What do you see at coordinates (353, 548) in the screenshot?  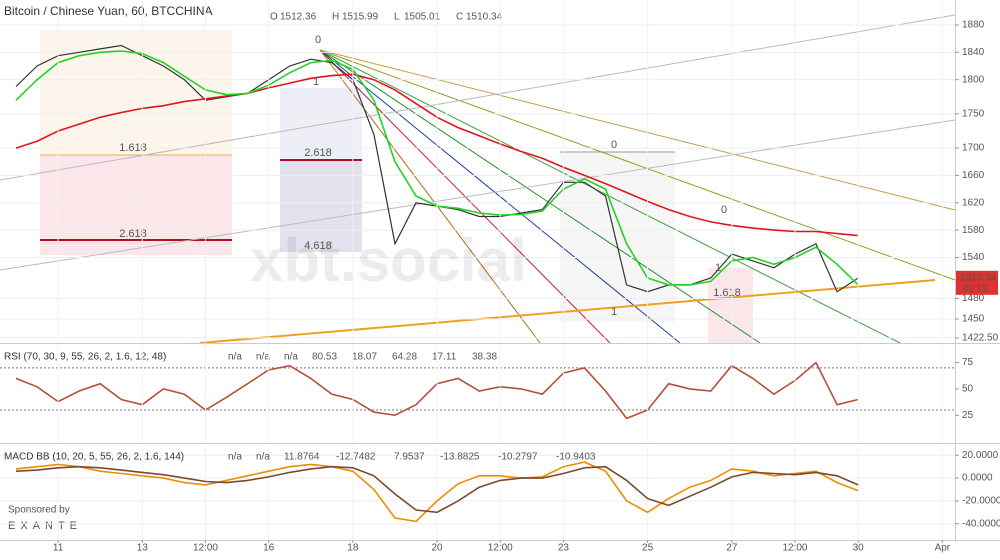 I see `x-tick-label: 18` at bounding box center [353, 548].